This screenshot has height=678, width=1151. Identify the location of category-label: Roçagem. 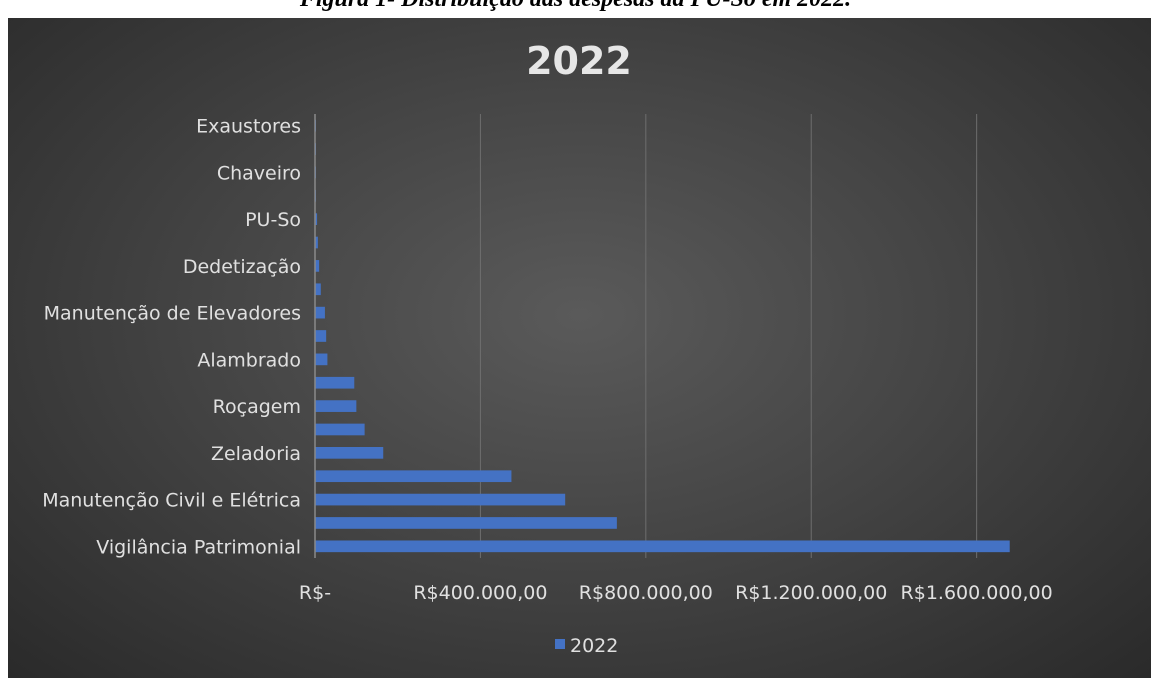
(257, 407).